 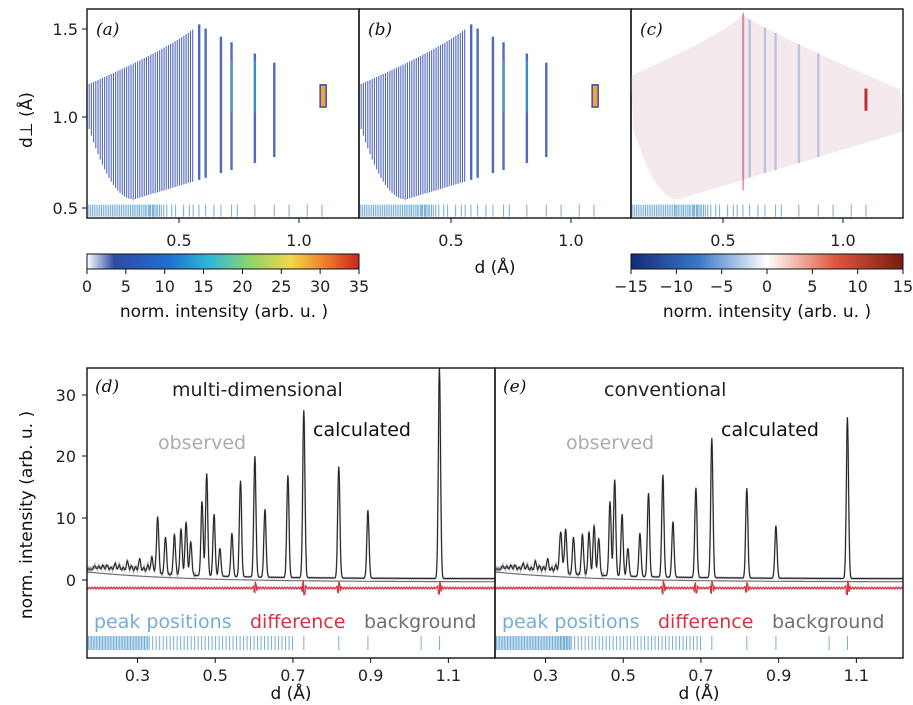 I want to click on panel-d-label: (d), so click(x=107, y=387).